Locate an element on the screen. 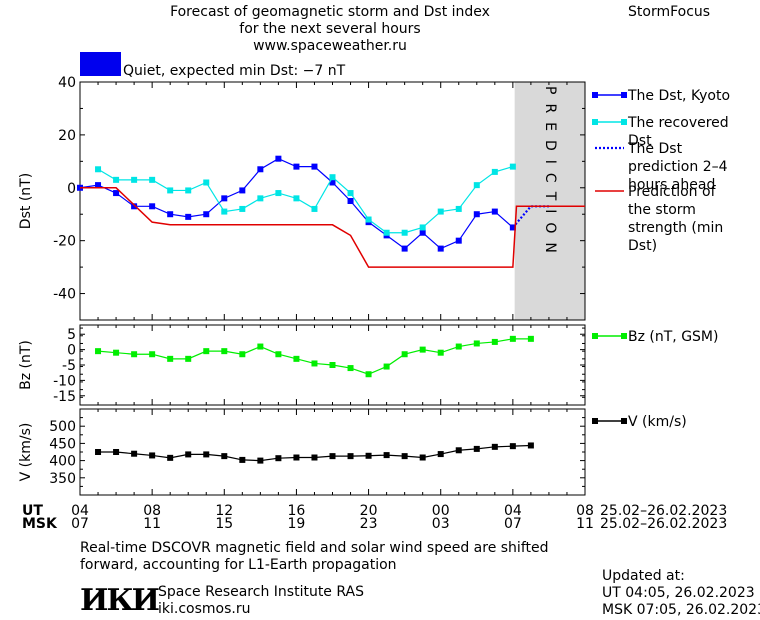  y-axis-title: Bz (nT) is located at coordinates (26, 365).